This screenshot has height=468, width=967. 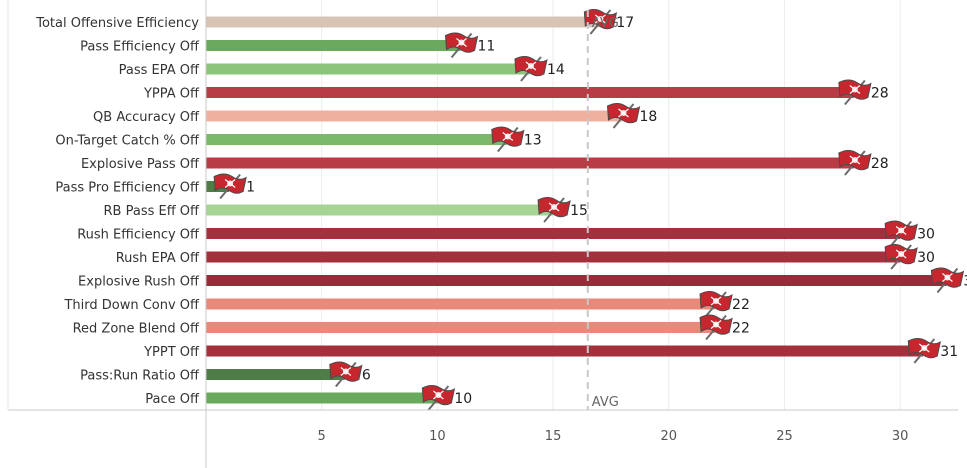 I want to click on value-label: 18, so click(x=648, y=117).